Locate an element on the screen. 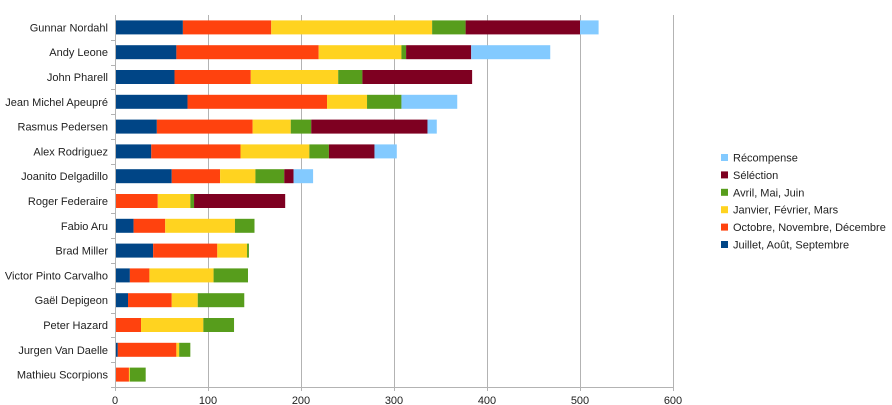 The image size is (892, 405). category-label: Gaël Depigeon is located at coordinates (71, 301).